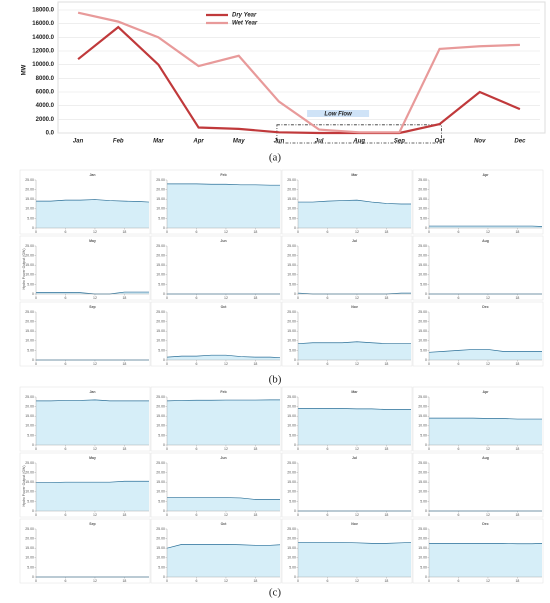  Describe the element at coordinates (480, 142) in the screenshot. I see `x-tick-label: Nov` at that location.